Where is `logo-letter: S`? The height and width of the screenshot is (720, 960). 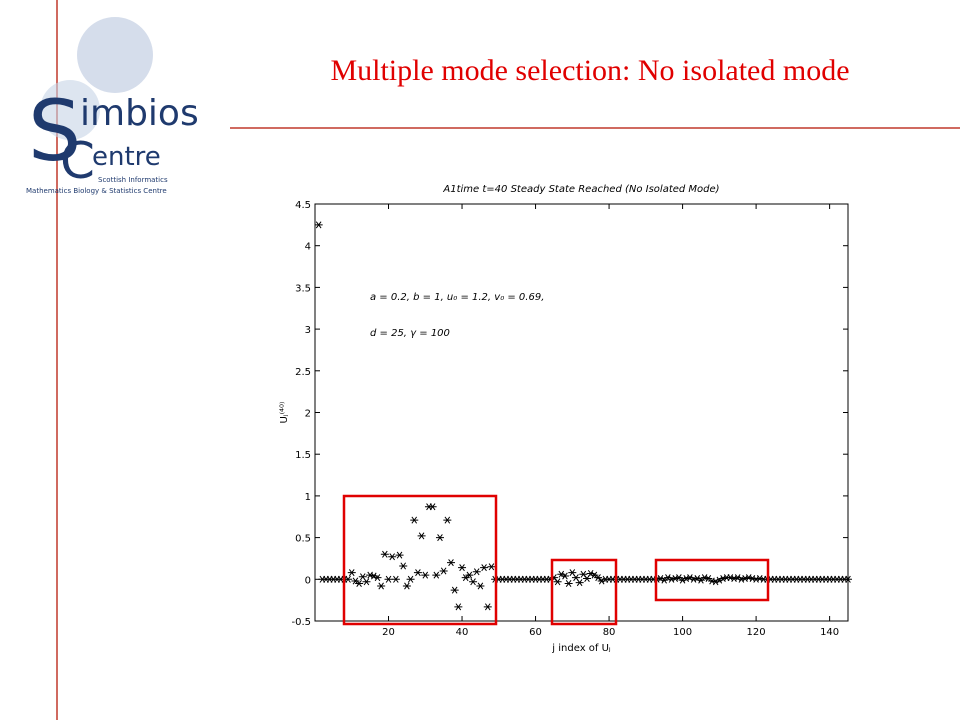 logo-letter: S is located at coordinates (54, 131).